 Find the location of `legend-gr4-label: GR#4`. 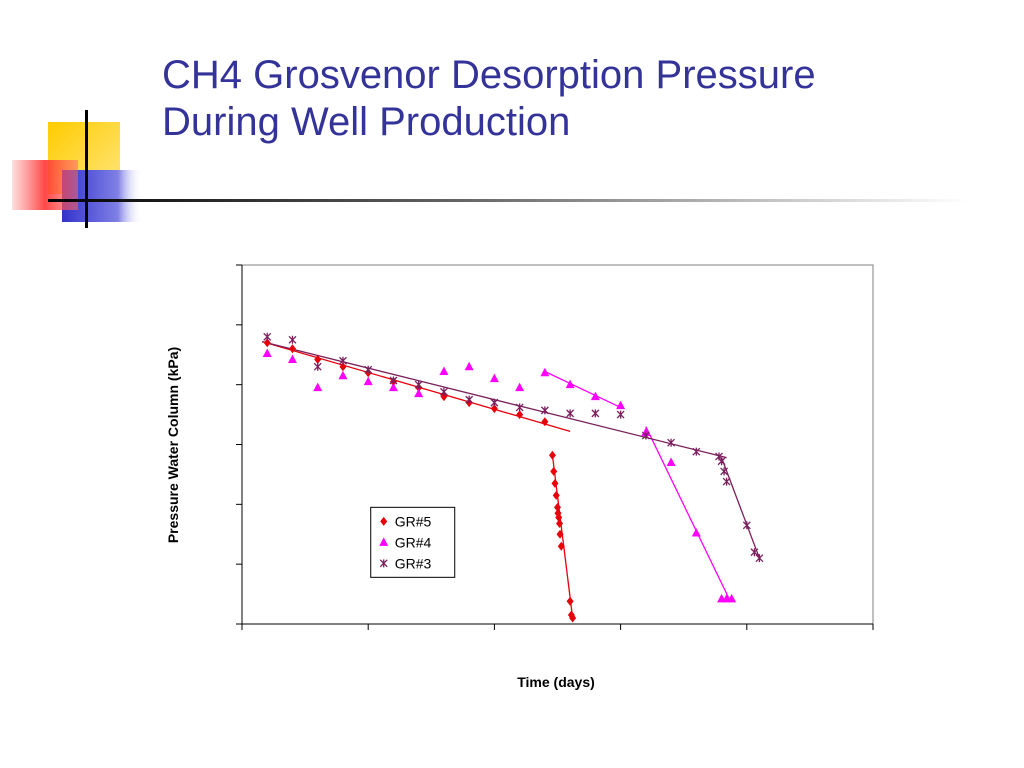

legend-gr4-label: GR#4 is located at coordinates (413, 542).